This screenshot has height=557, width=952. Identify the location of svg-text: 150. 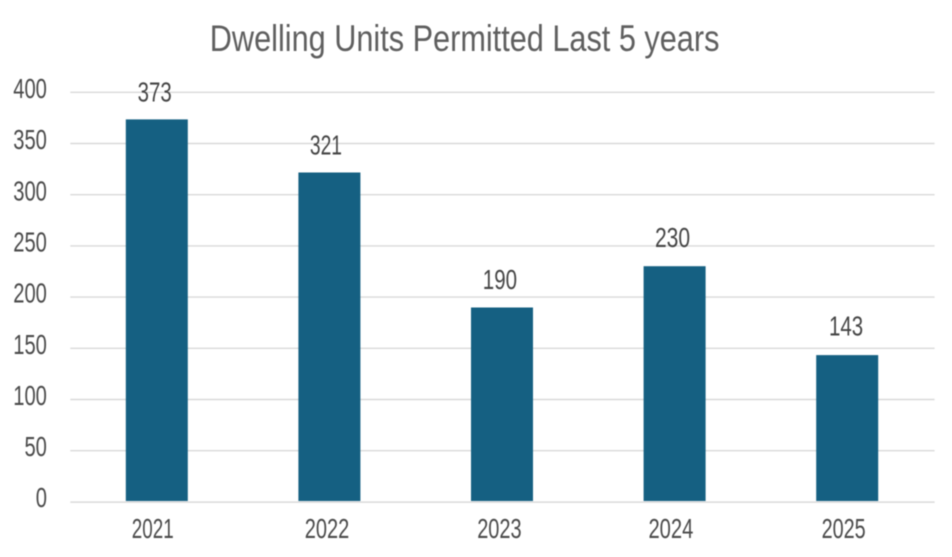
(30, 345).